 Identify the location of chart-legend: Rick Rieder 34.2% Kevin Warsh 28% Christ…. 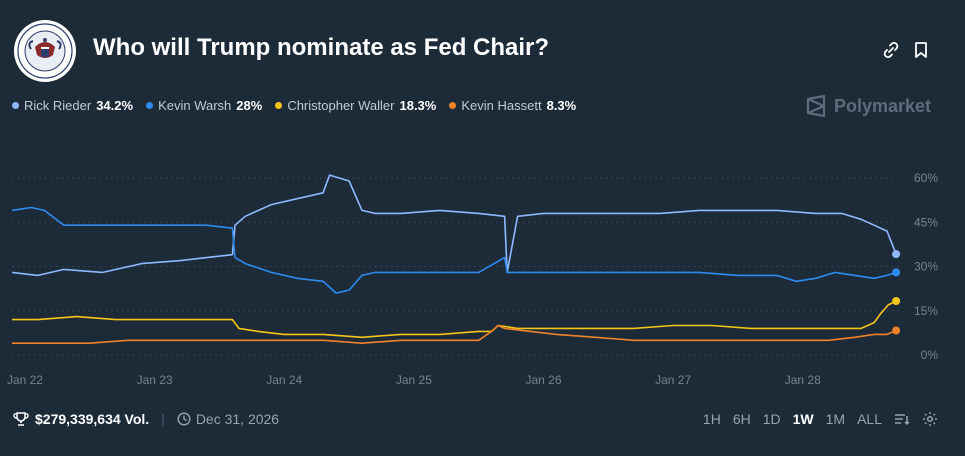
(294, 105).